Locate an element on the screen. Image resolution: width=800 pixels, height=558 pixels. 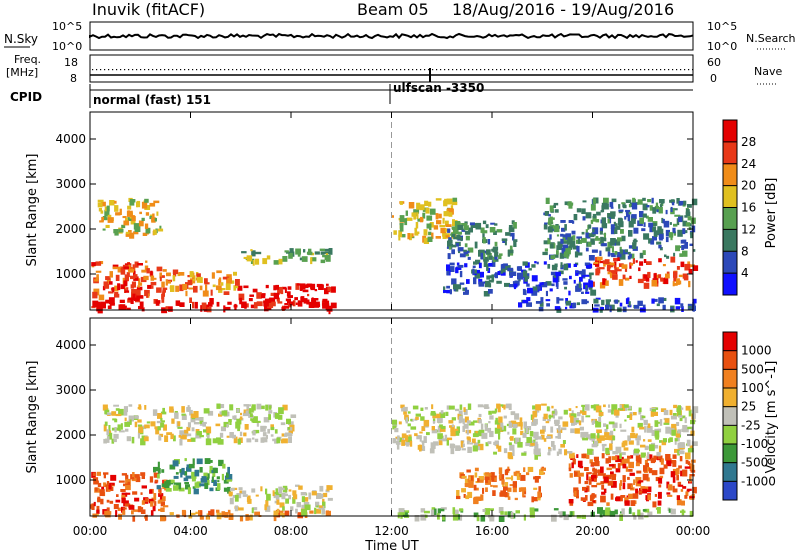
colorbar-tick-label: 8 is located at coordinates (745, 251).